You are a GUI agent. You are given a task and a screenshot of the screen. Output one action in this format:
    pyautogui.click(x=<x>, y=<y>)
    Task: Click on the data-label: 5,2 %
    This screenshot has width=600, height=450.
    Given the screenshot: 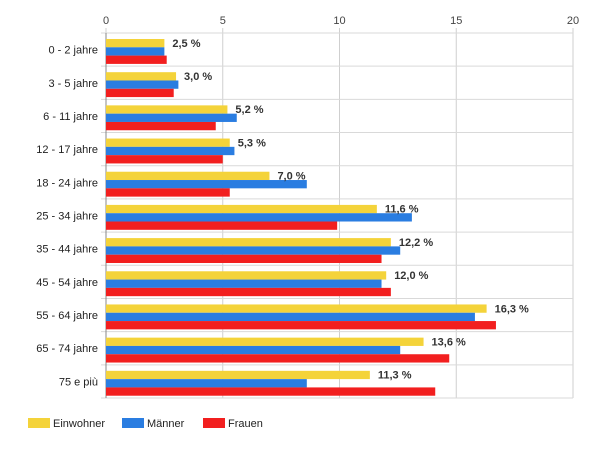 What is the action you would take?
    pyautogui.click(x=249, y=110)
    